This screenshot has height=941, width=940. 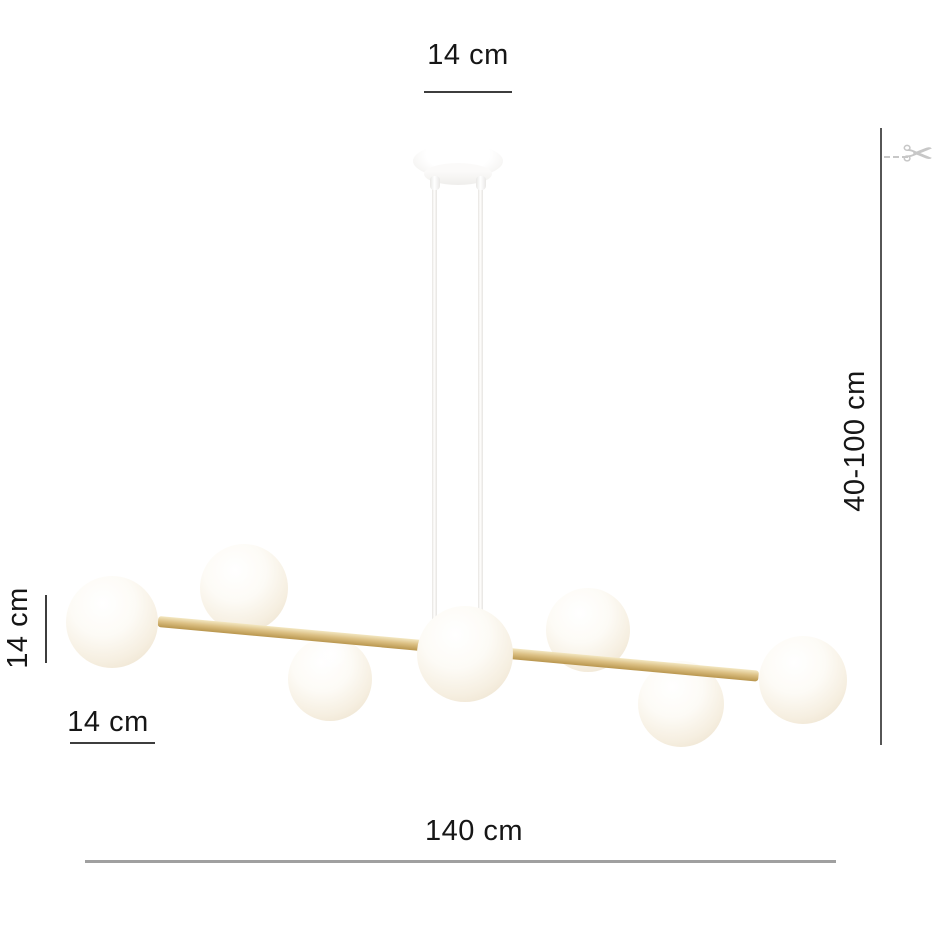 What do you see at coordinates (881, 436) in the screenshot?
I see `suspension-range-line` at bounding box center [881, 436].